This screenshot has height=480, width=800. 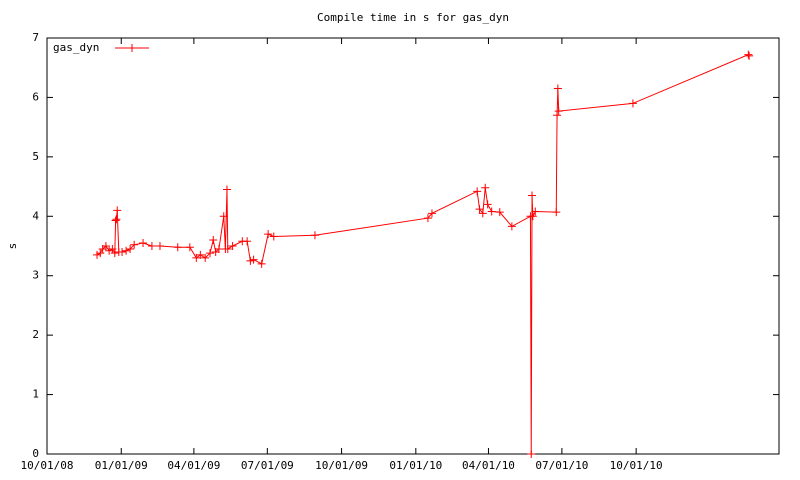 What do you see at coordinates (35, 96) in the screenshot?
I see `y-tick-label: 6` at bounding box center [35, 96].